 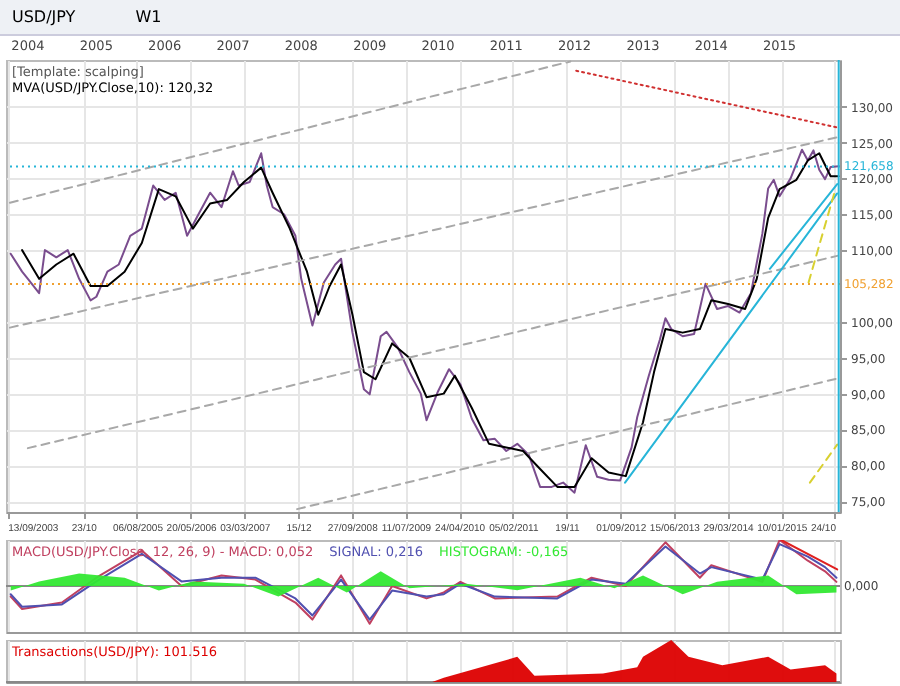 I want to click on text: W1, so click(x=148, y=17).